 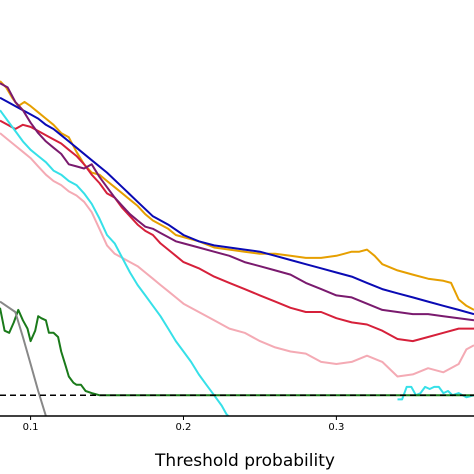 I want to click on x-tick-label: 0.1, so click(x=31, y=427).